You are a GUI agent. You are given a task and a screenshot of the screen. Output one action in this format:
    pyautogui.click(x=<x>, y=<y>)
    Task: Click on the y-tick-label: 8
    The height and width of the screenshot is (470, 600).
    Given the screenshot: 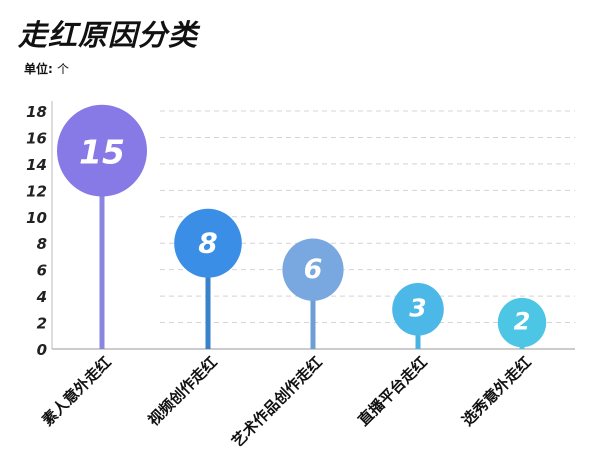 What is the action you would take?
    pyautogui.click(x=42, y=244)
    